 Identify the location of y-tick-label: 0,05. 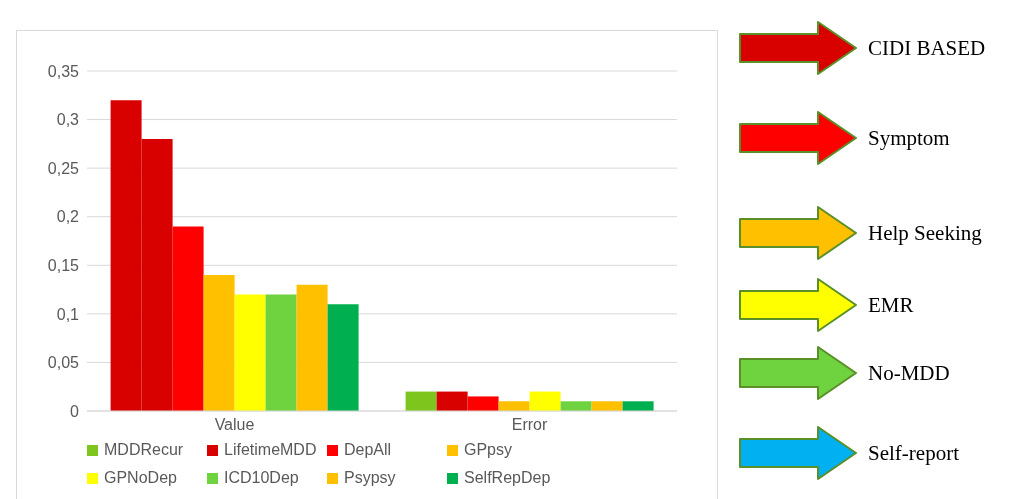
(63, 363).